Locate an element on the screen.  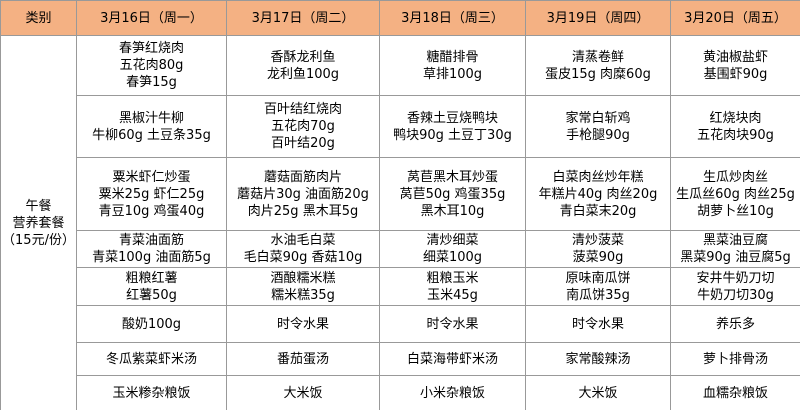
menu-cell: 粗粮红薯 红薯50g is located at coordinates (151, 286).